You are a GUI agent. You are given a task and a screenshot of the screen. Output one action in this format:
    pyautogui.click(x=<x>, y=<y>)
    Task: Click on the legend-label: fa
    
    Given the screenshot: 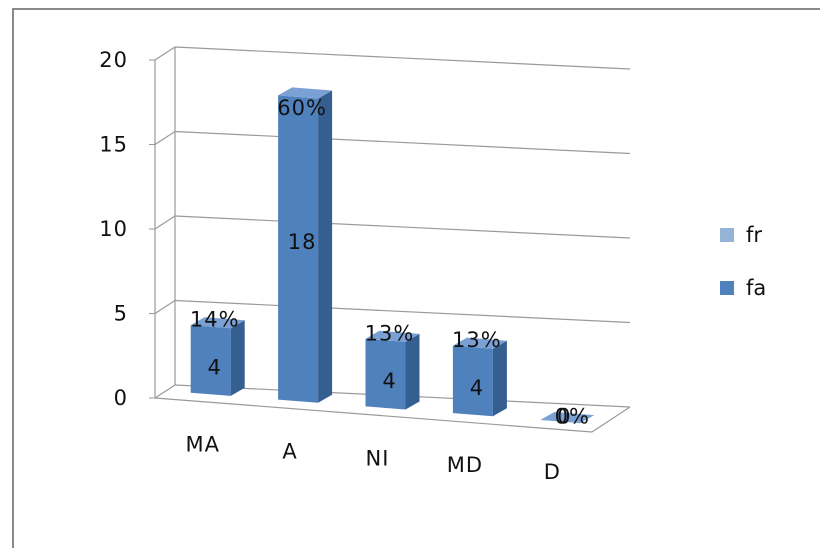 What is the action you would take?
    pyautogui.click(x=756, y=288)
    